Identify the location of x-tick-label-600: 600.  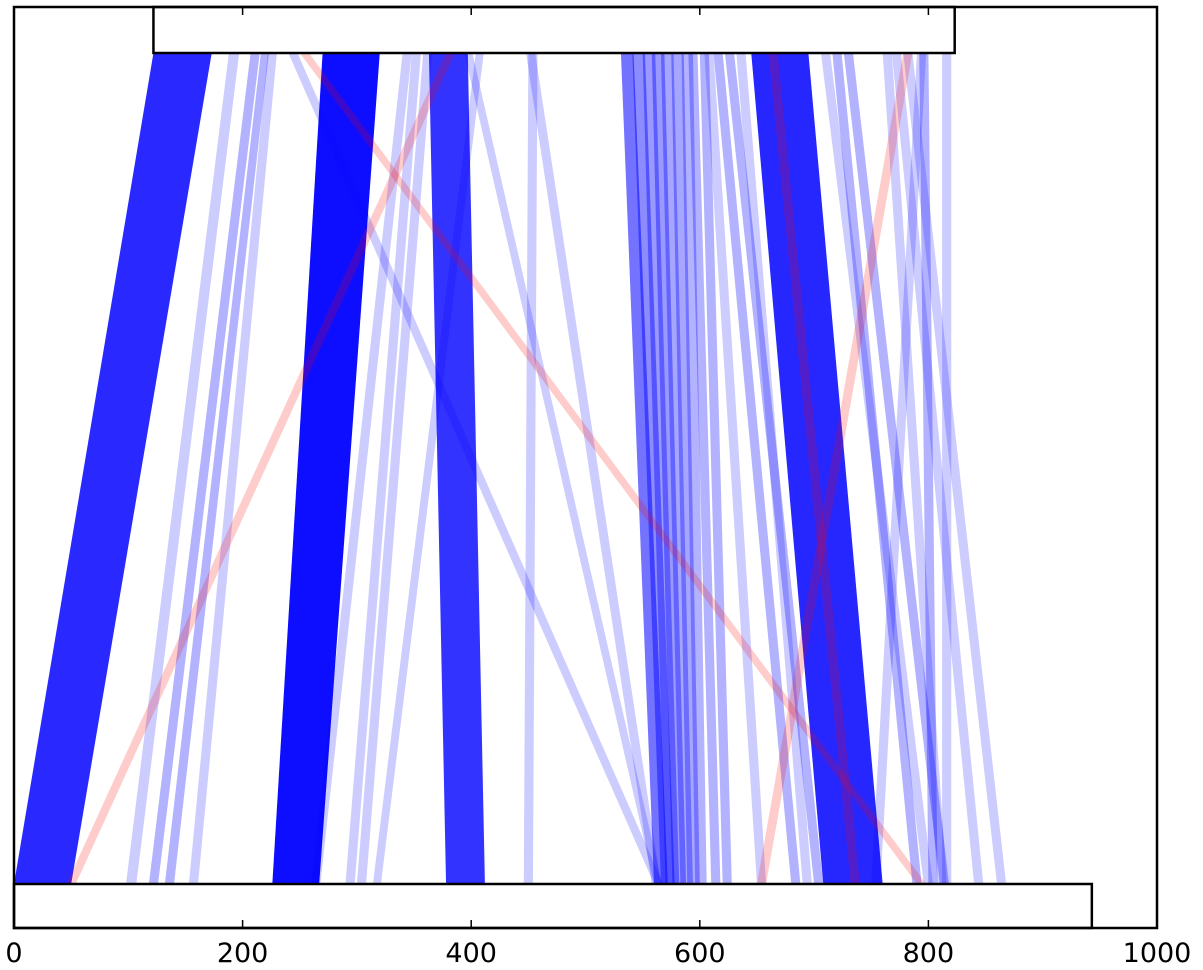
(700, 953).